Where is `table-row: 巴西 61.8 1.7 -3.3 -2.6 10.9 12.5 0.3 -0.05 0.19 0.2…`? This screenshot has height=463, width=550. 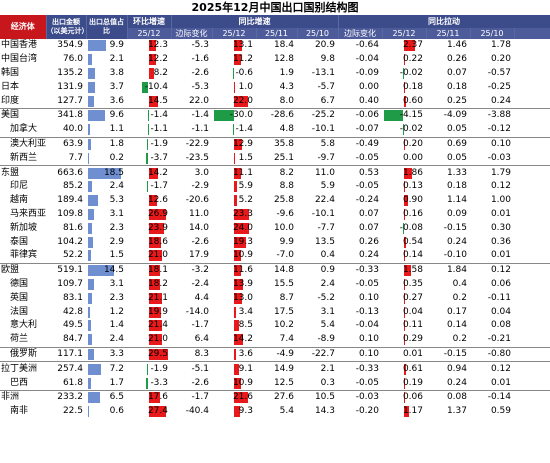 table-row: 巴西 61.8 1.7 -3.3 -2.6 10.9 12.5 0.3 -0.05 0.19 0.2… is located at coordinates (275, 383).